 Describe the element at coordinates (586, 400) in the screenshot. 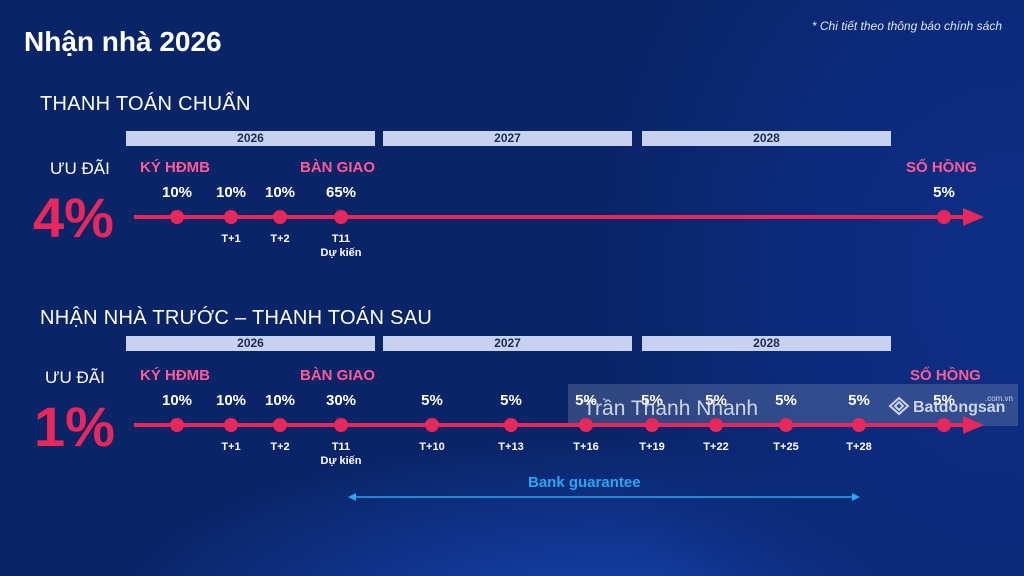

I see `plan2-pct-7: 5%` at that location.